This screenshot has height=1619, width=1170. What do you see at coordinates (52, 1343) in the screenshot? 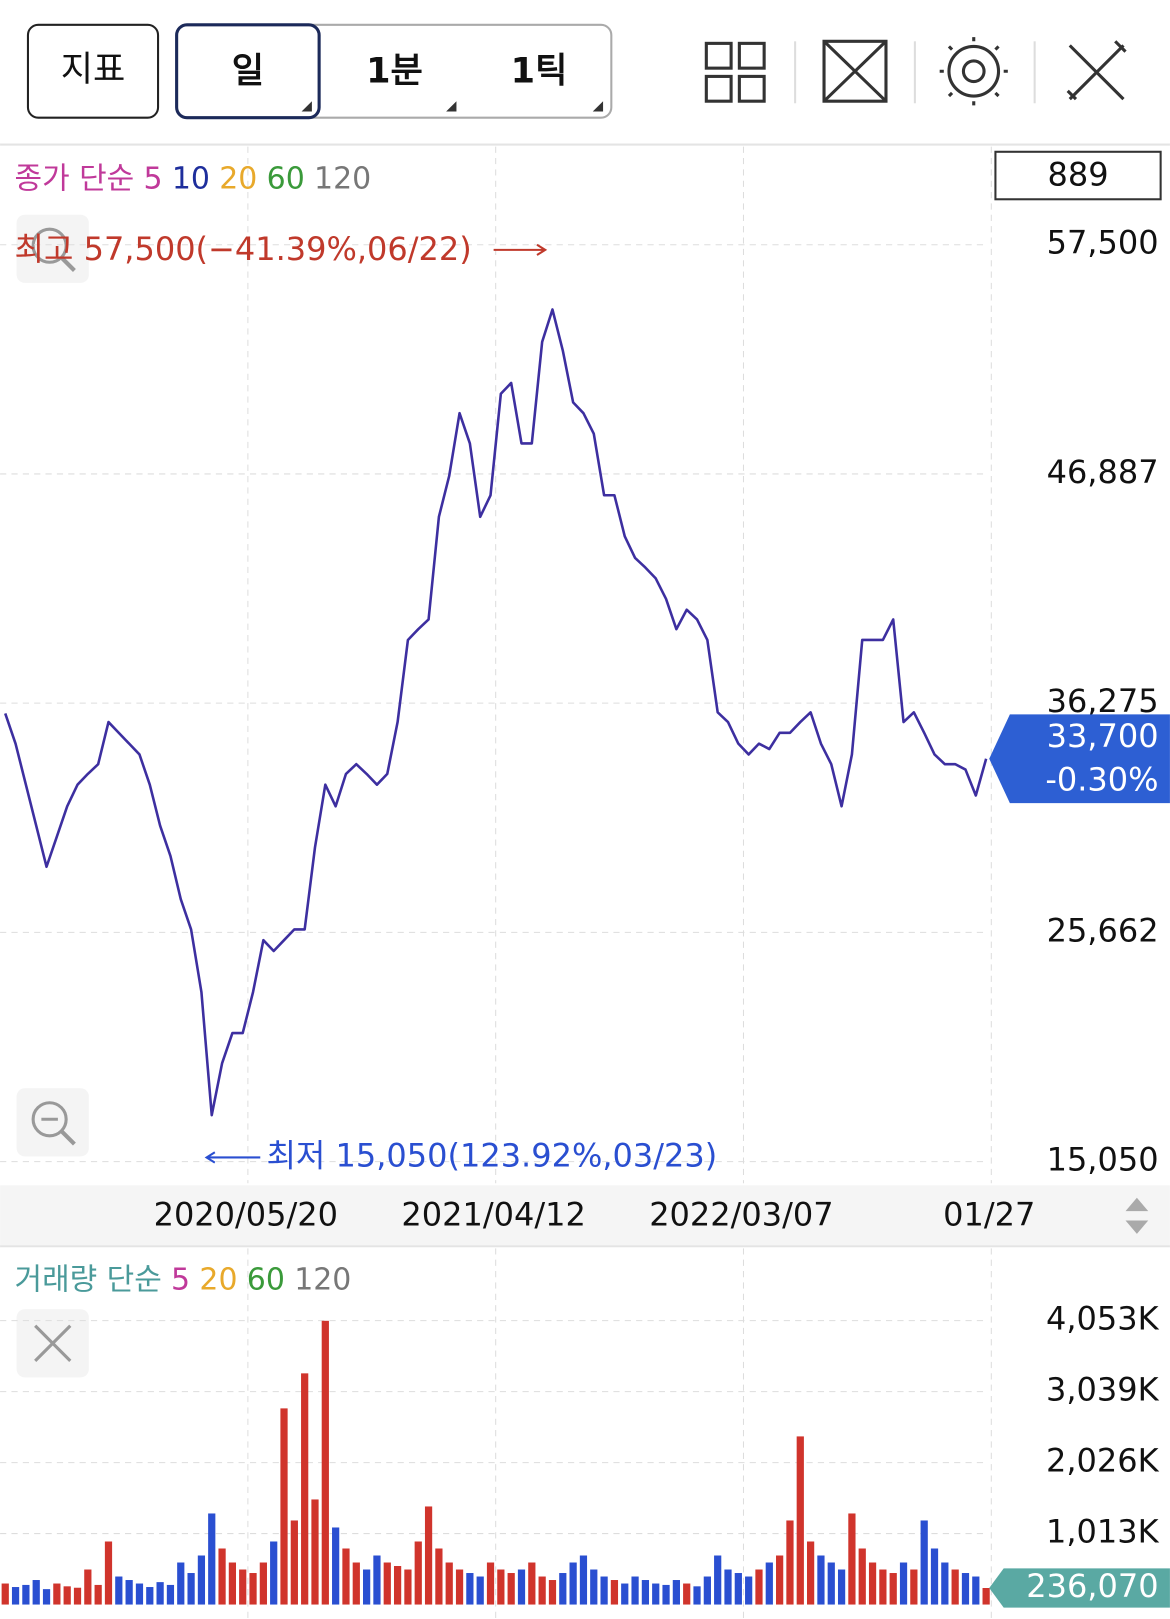
I see `close-volume-icon` at bounding box center [52, 1343].